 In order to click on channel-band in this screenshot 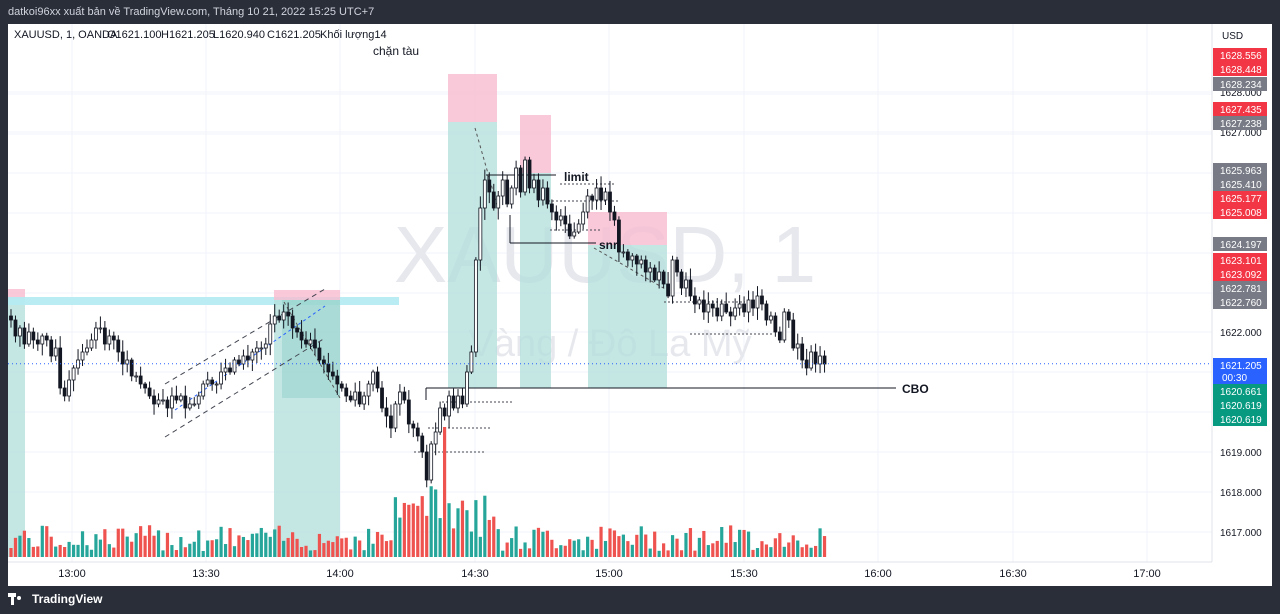, I will do `click(203, 301)`.